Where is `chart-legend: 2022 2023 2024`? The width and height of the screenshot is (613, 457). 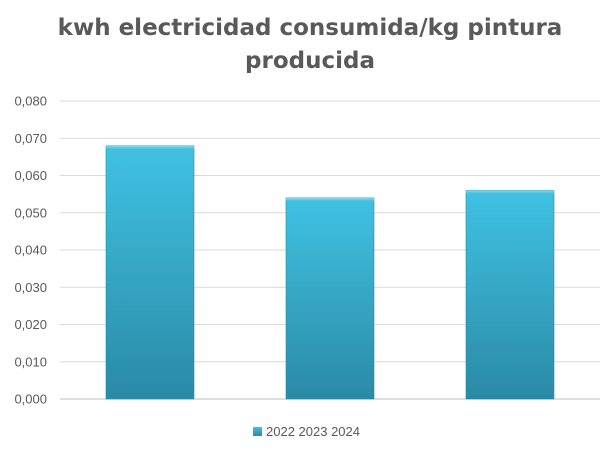 chart-legend: 2022 2023 2024 is located at coordinates (306, 431).